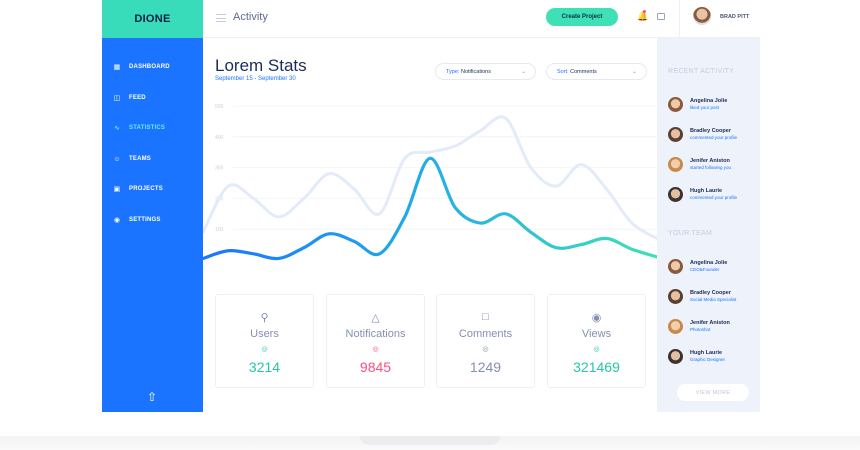 The height and width of the screenshot is (450, 860). What do you see at coordinates (117, 128) in the screenshot?
I see `statistics-icon: ∿` at bounding box center [117, 128].